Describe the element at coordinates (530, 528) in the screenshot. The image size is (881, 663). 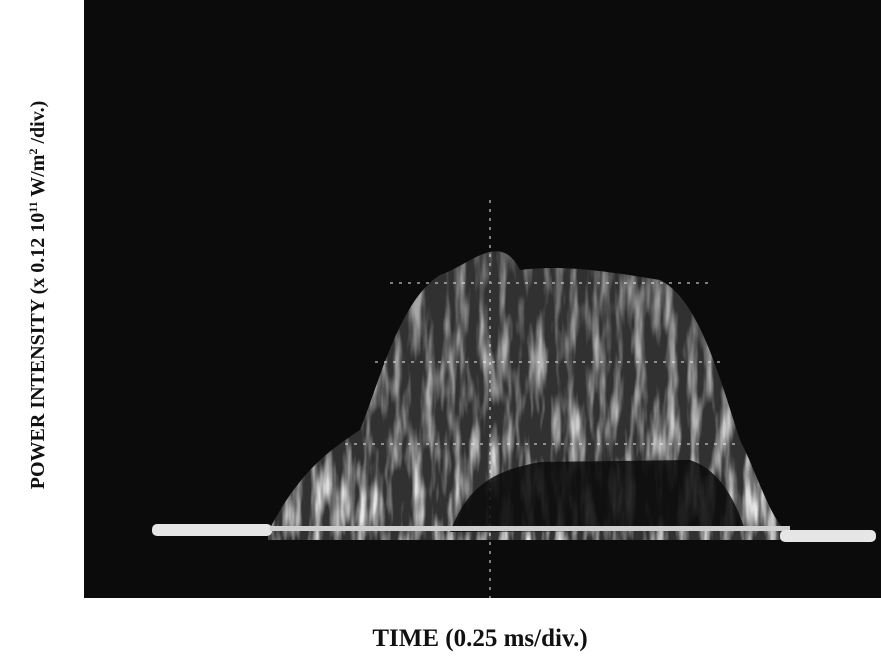
I see `baseline-mid` at that location.